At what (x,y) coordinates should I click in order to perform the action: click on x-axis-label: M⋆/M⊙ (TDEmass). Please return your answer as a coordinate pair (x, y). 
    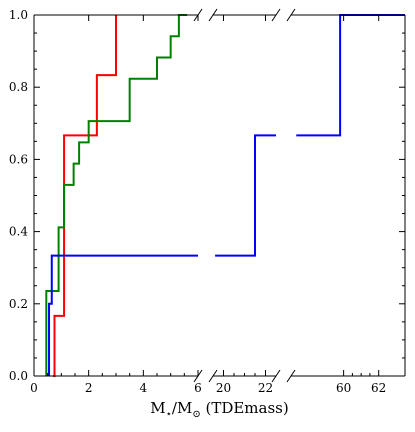
    Looking at the image, I should click on (219, 409).